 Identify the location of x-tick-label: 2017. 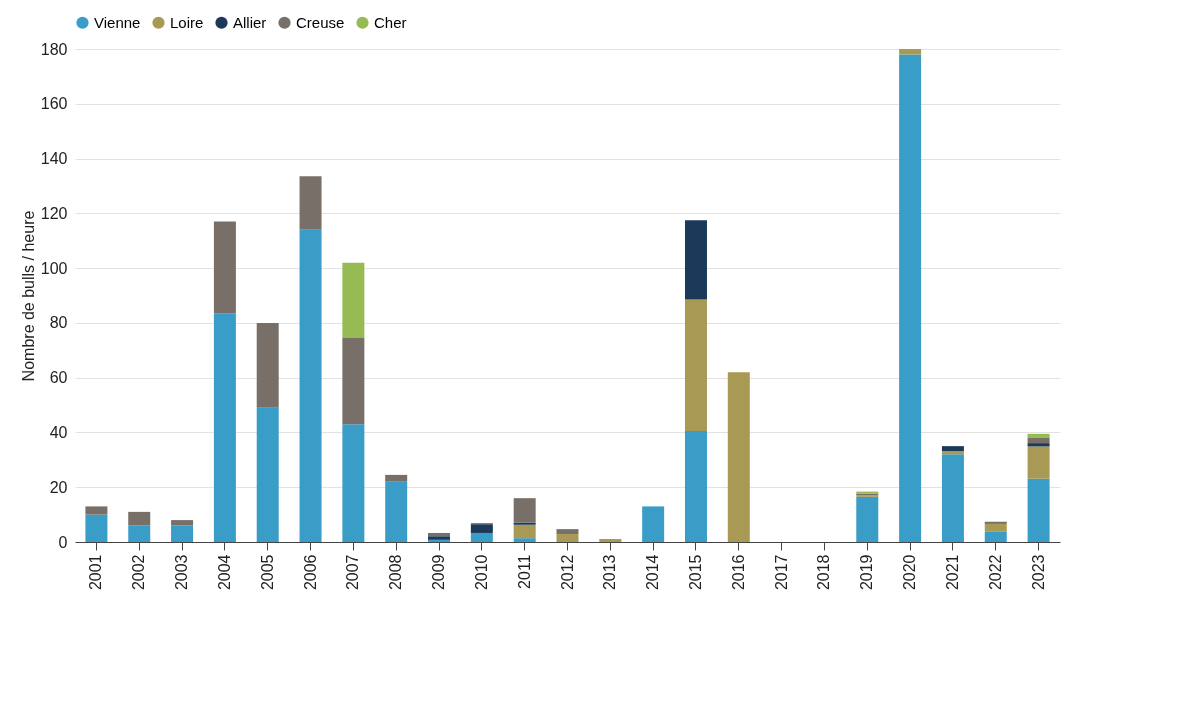
(781, 572).